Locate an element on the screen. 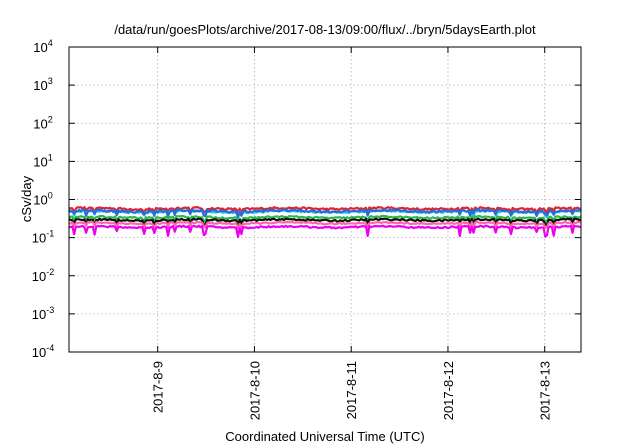 Image resolution: width=640 pixels, height=448 pixels. y-axis-label: cSv/day is located at coordinates (26, 198).